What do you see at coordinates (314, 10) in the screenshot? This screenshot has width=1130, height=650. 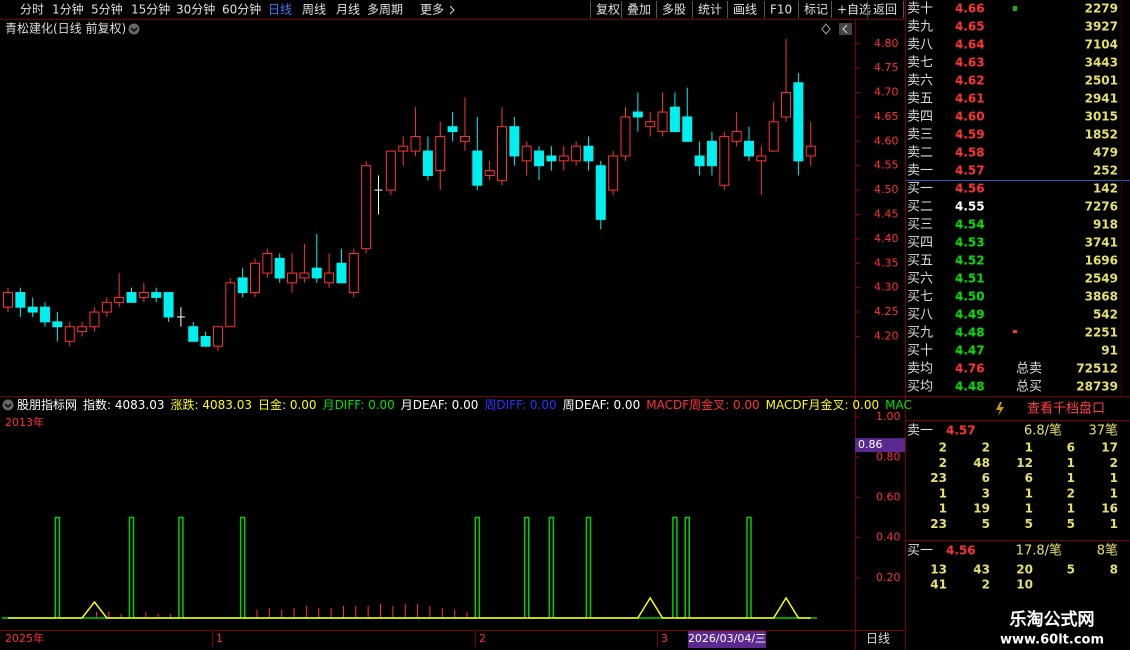 I see `period-tab: 周线` at bounding box center [314, 10].